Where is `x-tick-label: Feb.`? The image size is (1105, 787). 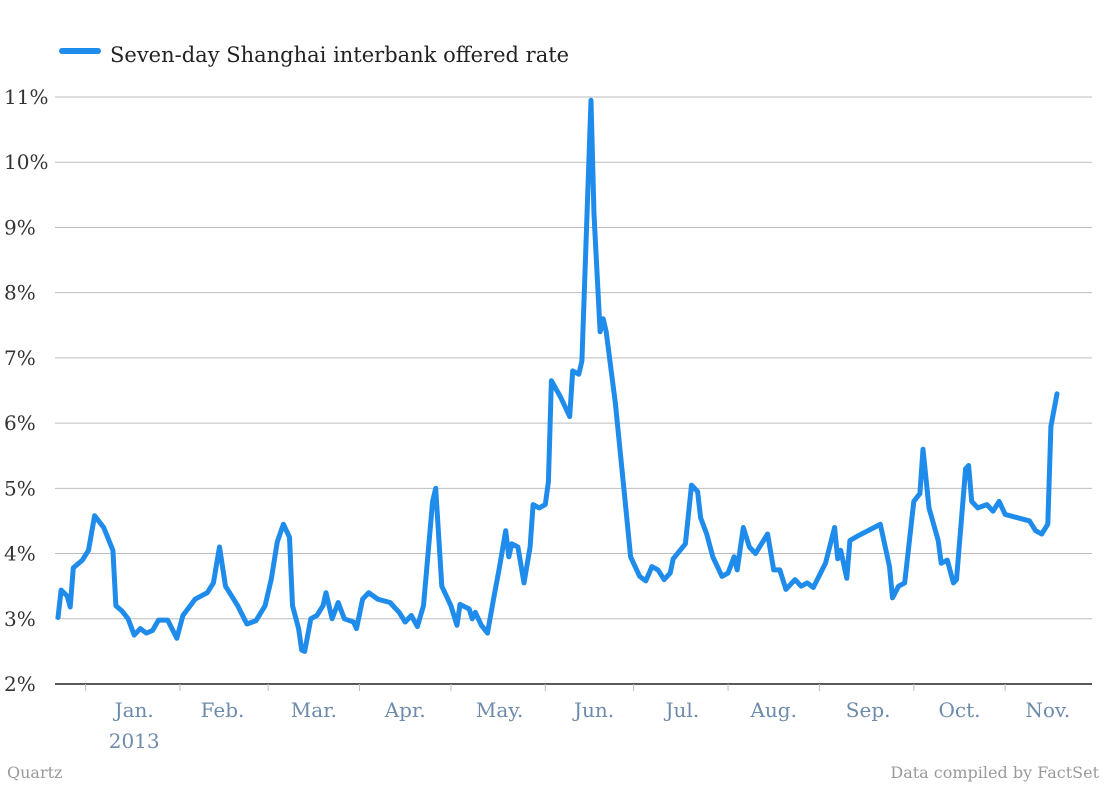
x-tick-label: Feb. is located at coordinates (223, 710).